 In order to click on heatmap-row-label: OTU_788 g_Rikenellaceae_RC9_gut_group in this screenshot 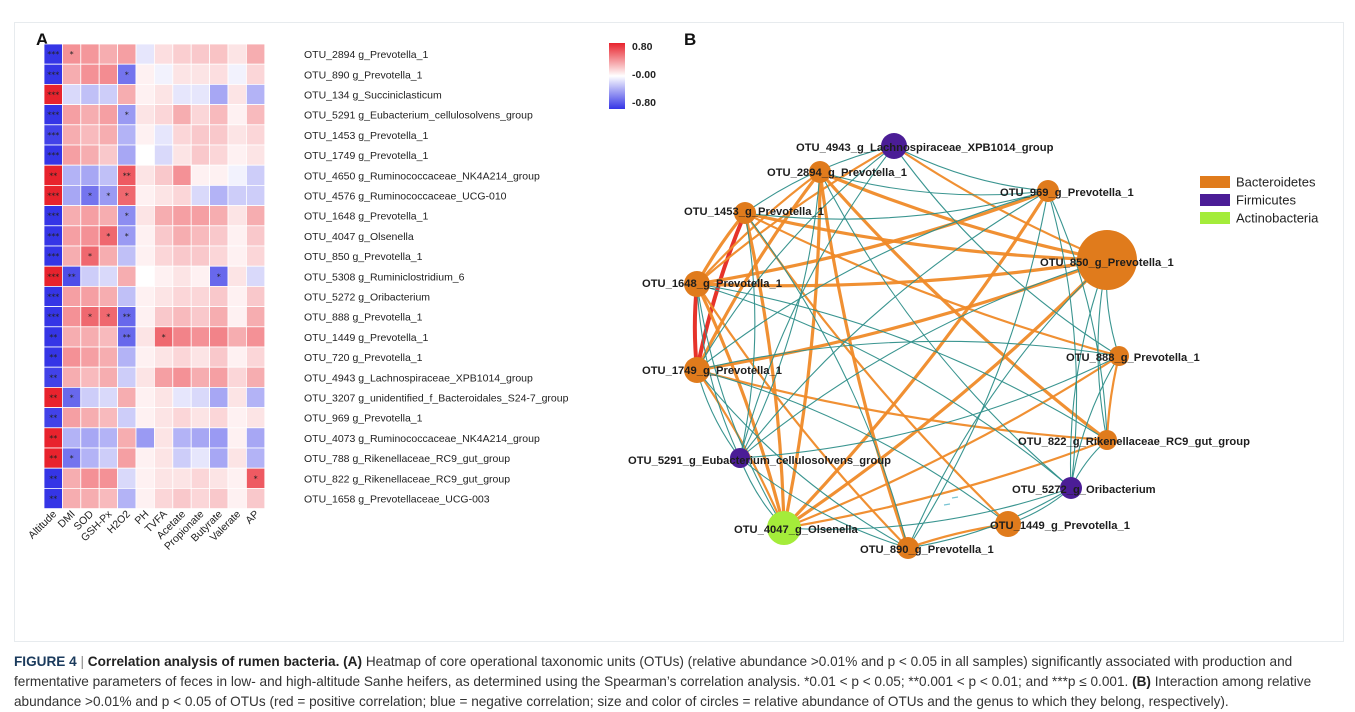, I will do `click(407, 459)`.